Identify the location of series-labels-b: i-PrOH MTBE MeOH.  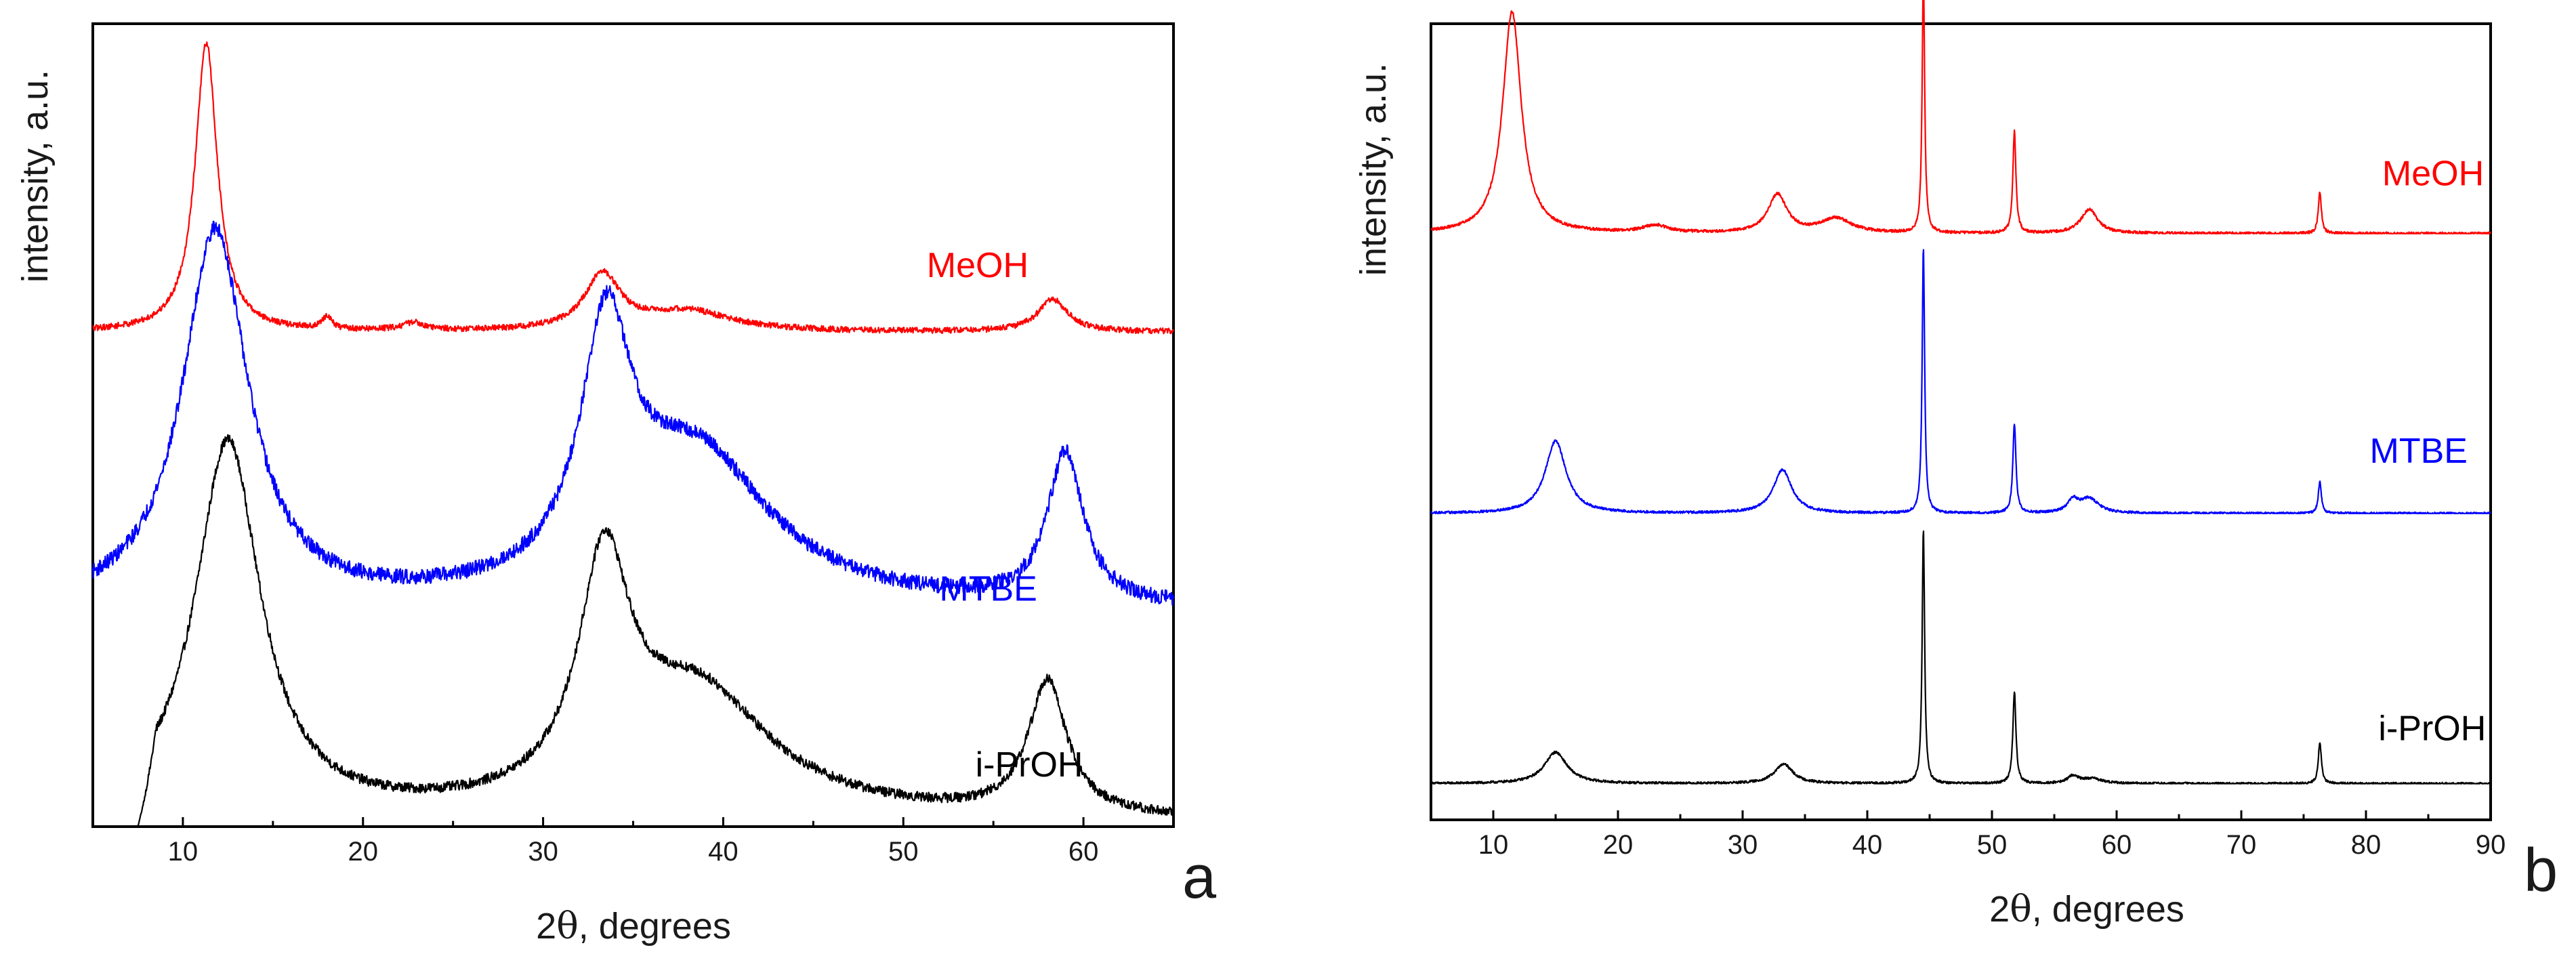
(2428, 451).